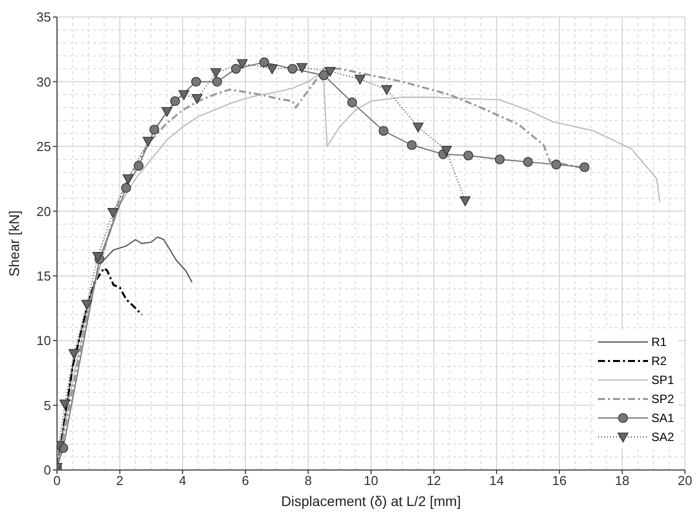  What do you see at coordinates (308, 480) in the screenshot?
I see `x-tick-label: 8` at bounding box center [308, 480].